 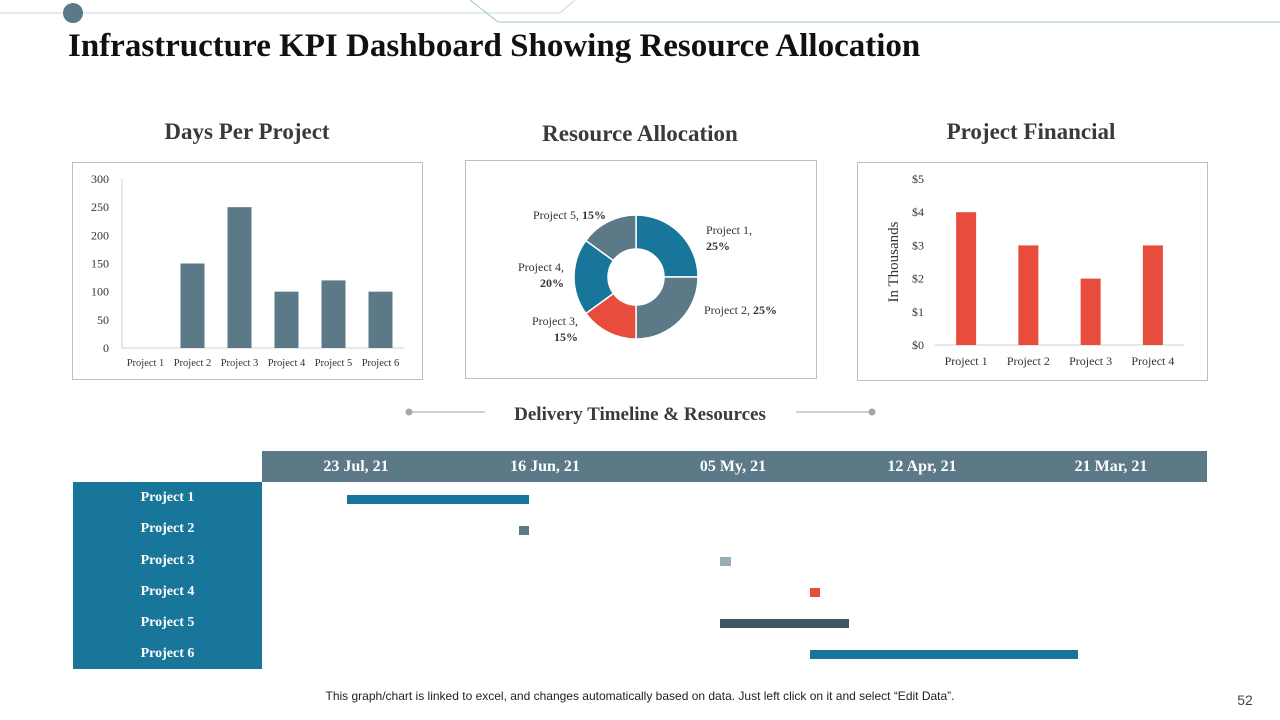 I want to click on y-tick-label: 200, so click(x=100, y=235).